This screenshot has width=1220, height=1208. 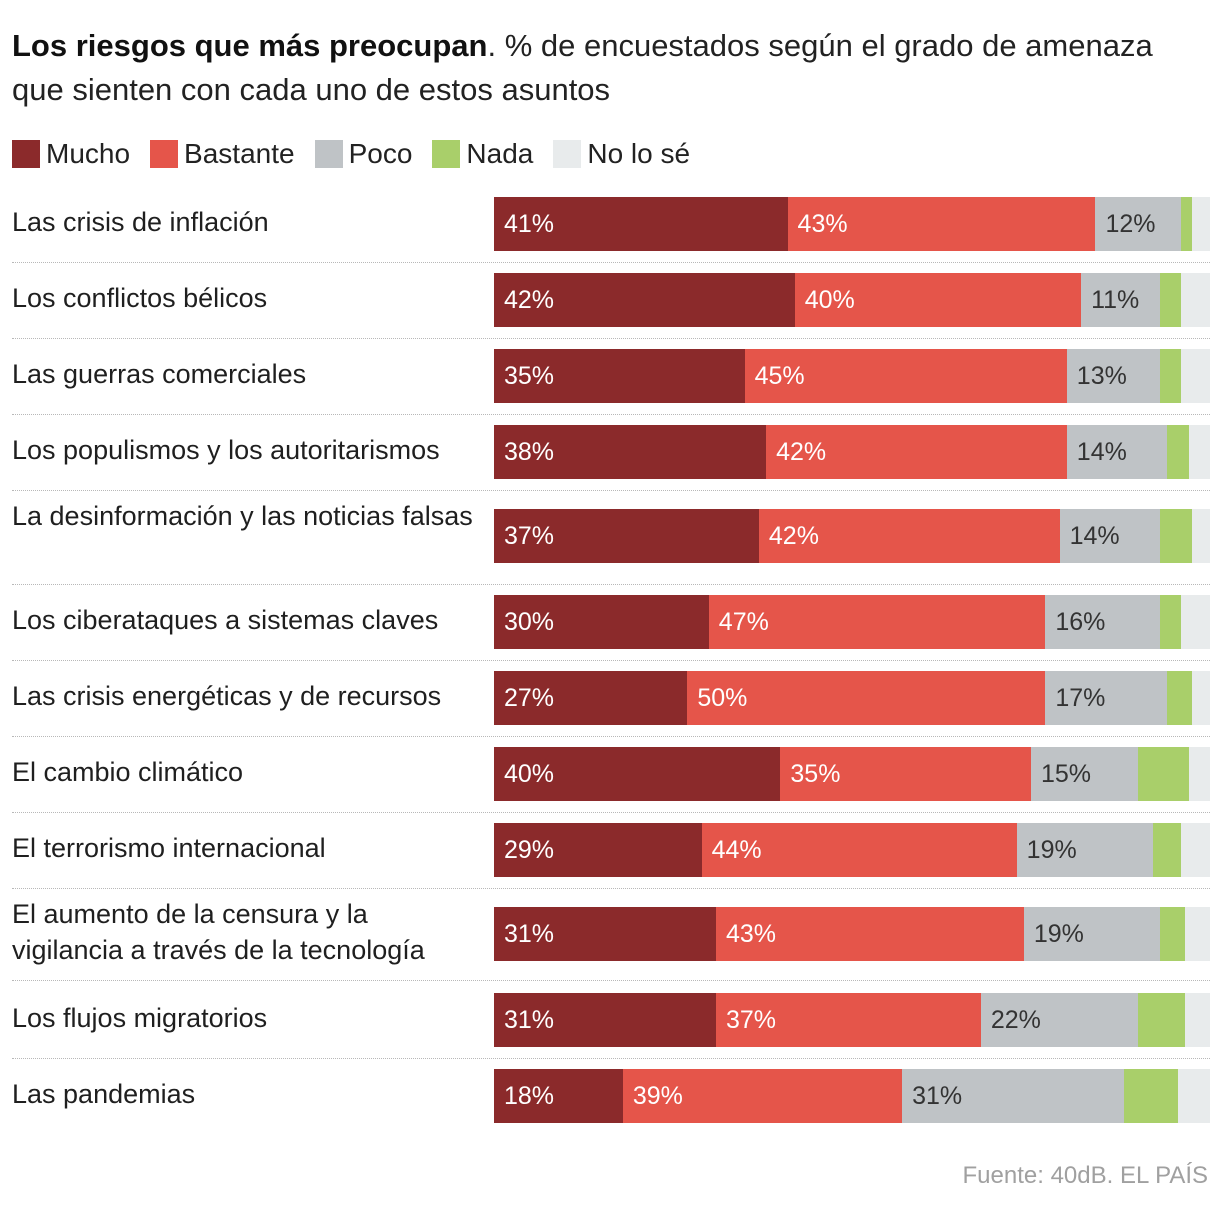 I want to click on legend-item: Bastante, so click(x=222, y=154).